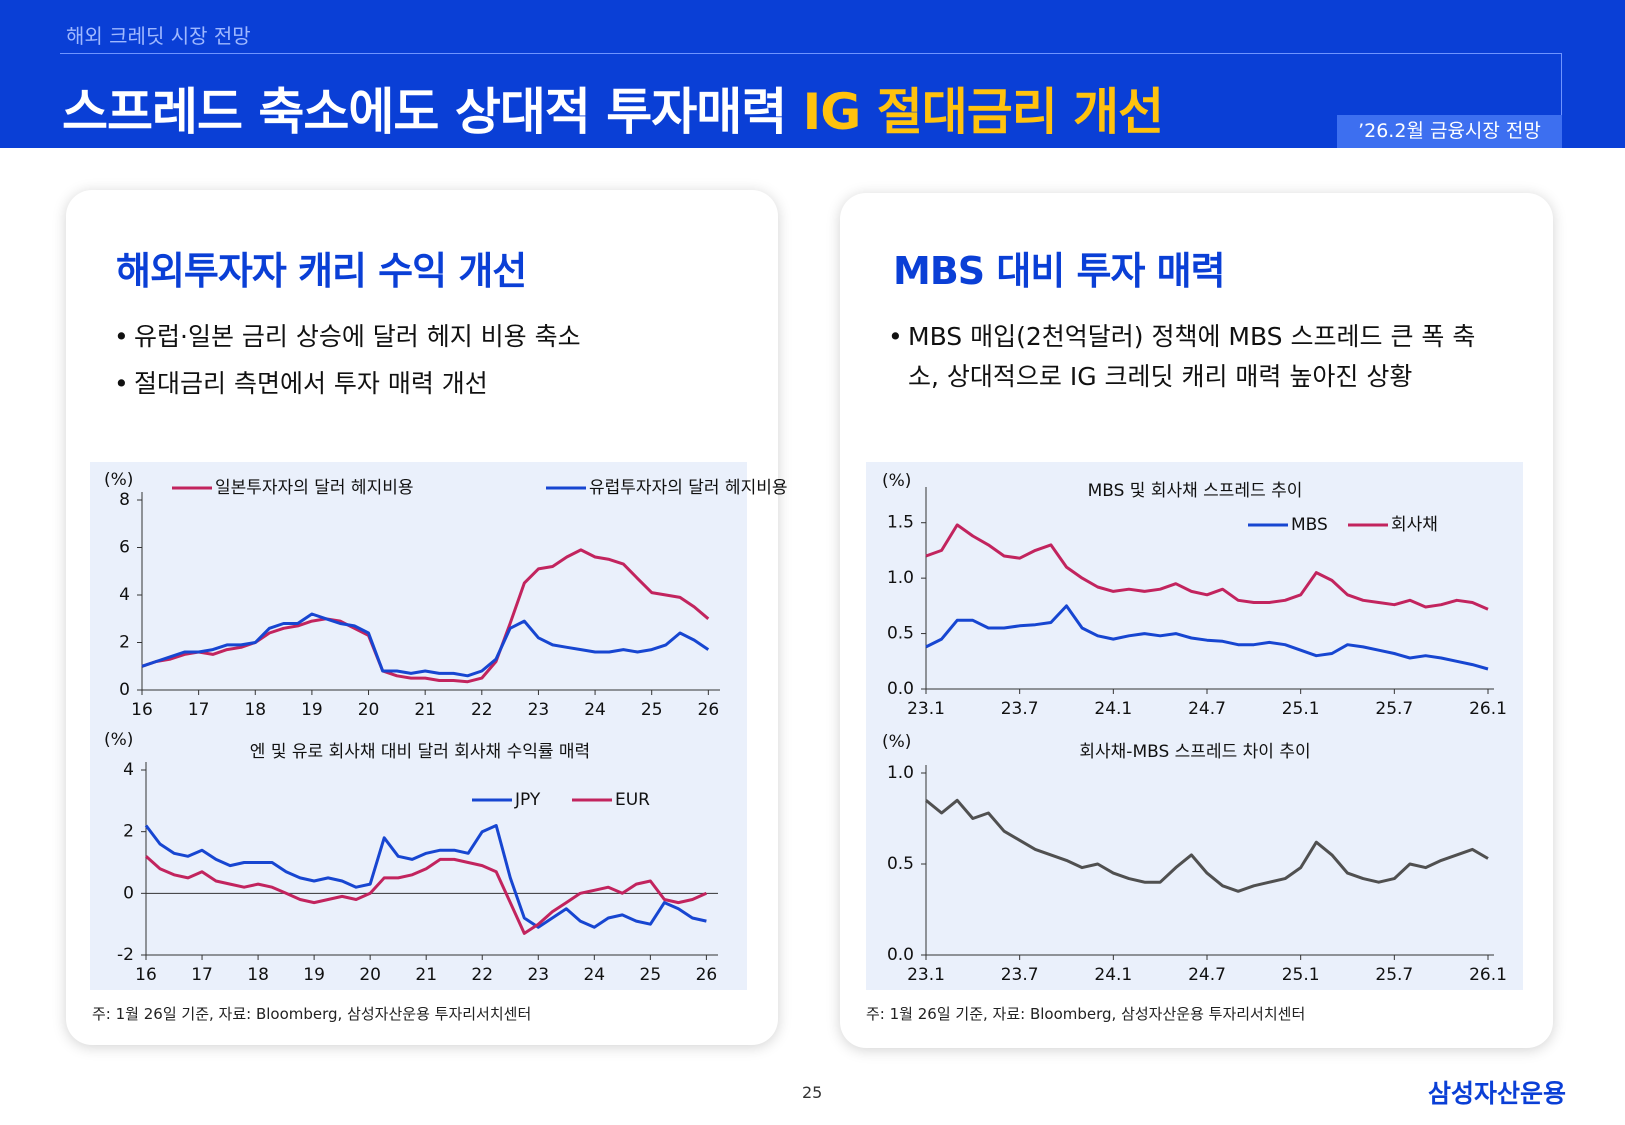  I want to click on card-title: MBS 대비 투자 매력, so click(1059, 271).